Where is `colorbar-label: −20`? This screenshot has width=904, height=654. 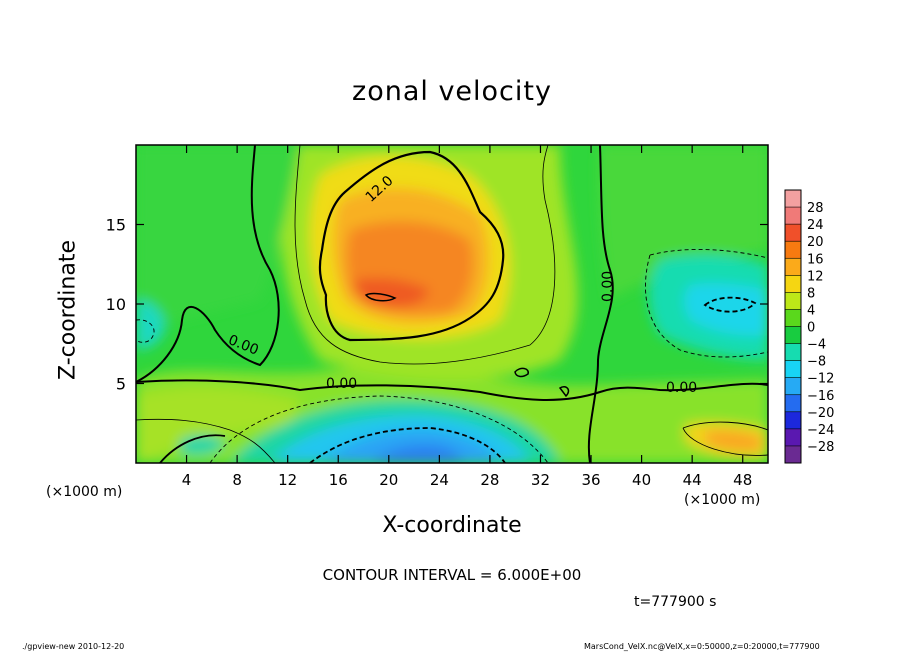
colorbar-label: −20 is located at coordinates (820, 413).